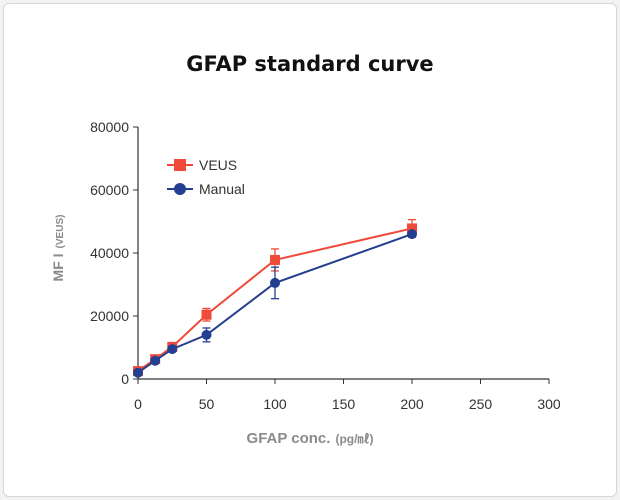 This screenshot has height=500, width=620. I want to click on x-tick-label: 200, so click(412, 404).